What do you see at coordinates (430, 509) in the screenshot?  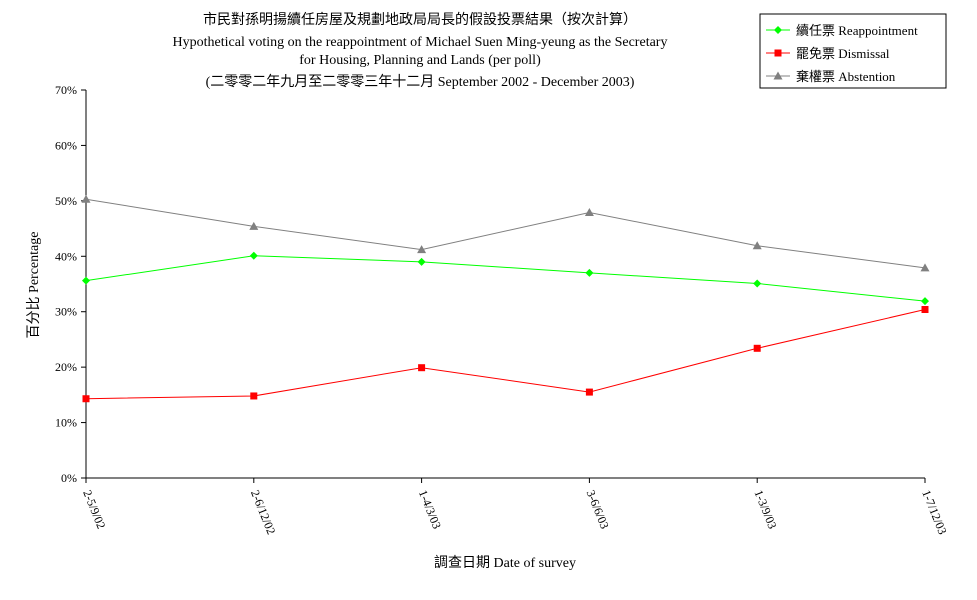 I see `x-tick-label: 1-4/3/03` at bounding box center [430, 509].